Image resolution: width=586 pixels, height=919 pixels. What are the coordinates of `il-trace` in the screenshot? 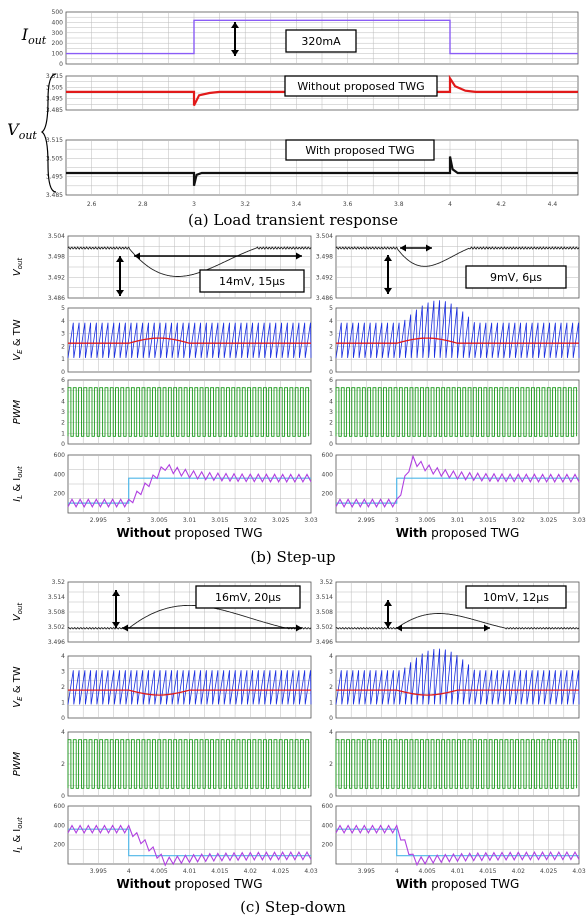 It's located at (189, 485).